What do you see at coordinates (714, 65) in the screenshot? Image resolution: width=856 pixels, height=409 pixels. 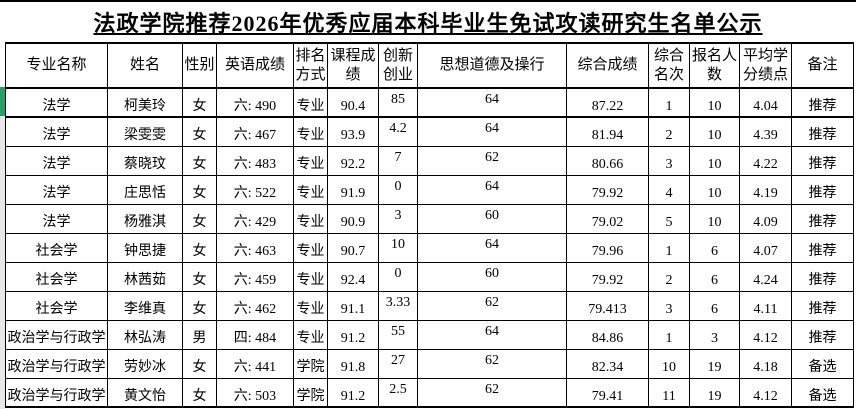 I see `column-header: 报名人数` at bounding box center [714, 65].